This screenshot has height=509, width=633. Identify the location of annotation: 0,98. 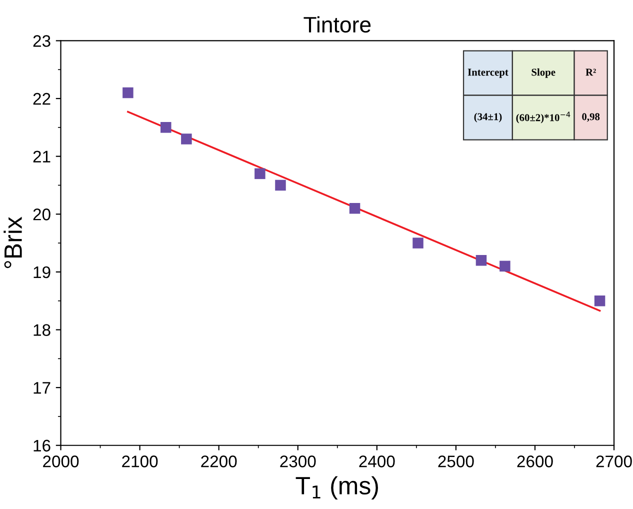
(591, 117).